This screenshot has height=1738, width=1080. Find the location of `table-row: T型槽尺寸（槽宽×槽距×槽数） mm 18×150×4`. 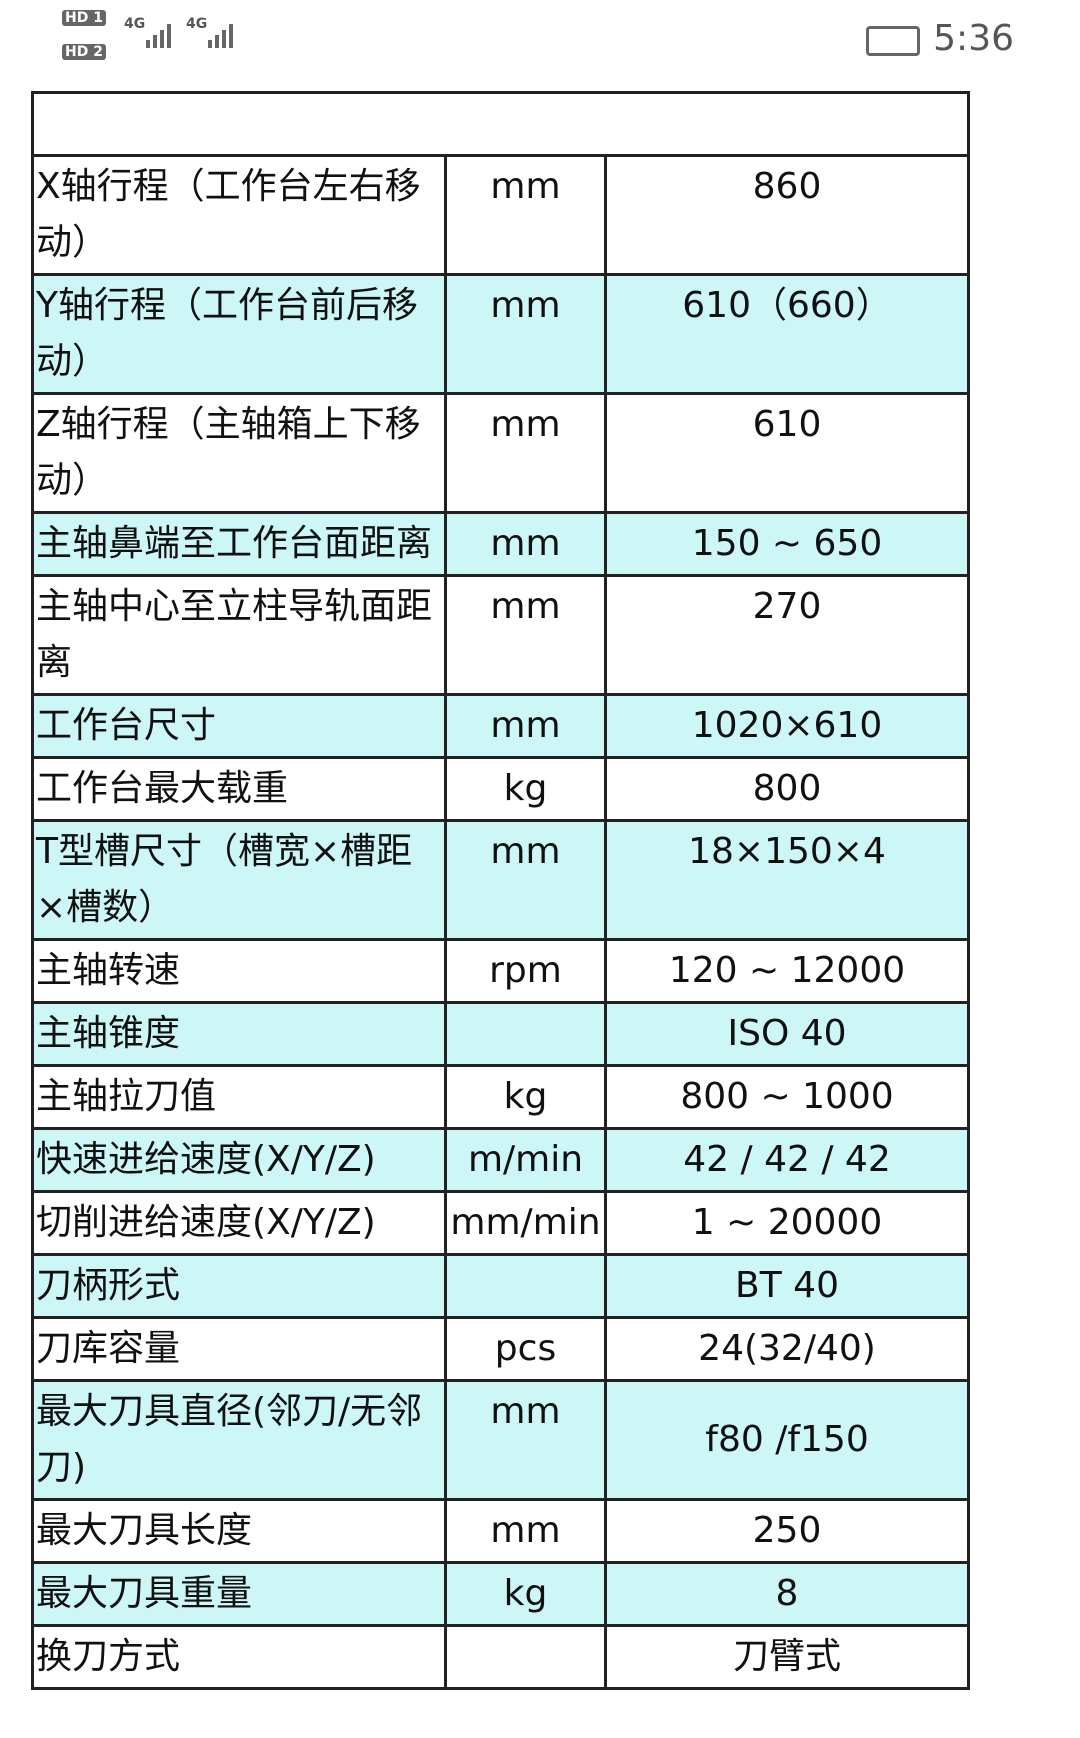

table-row: T型槽尺寸（槽宽×槽距×槽数） mm 18×150×4 is located at coordinates (501, 880).